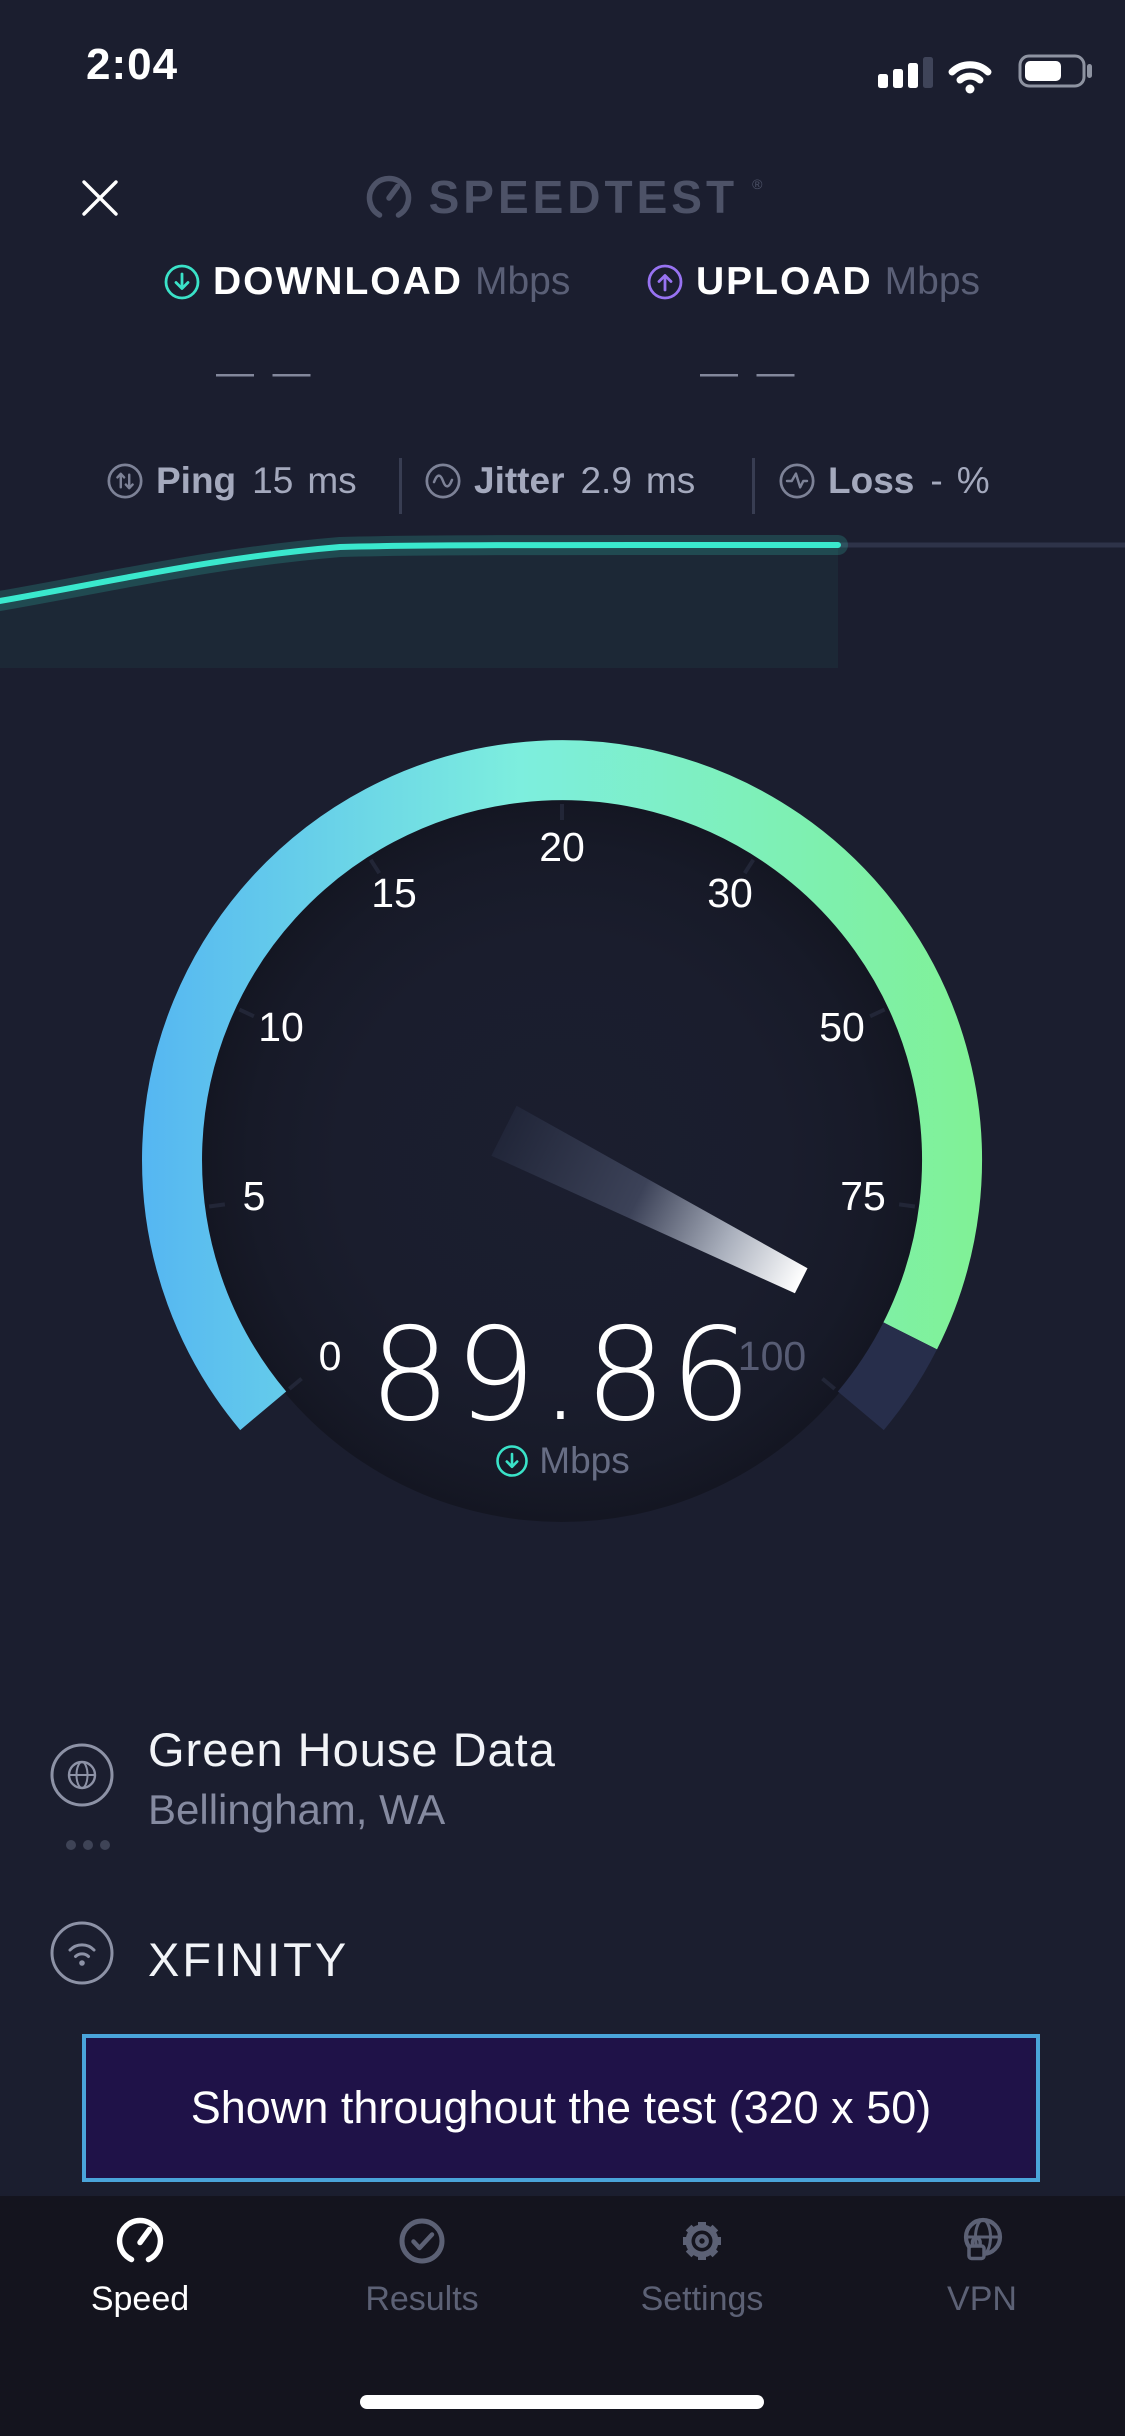 This screenshot has width=1125, height=2436. I want to click on throughput-sparkline, so click(562, 601).